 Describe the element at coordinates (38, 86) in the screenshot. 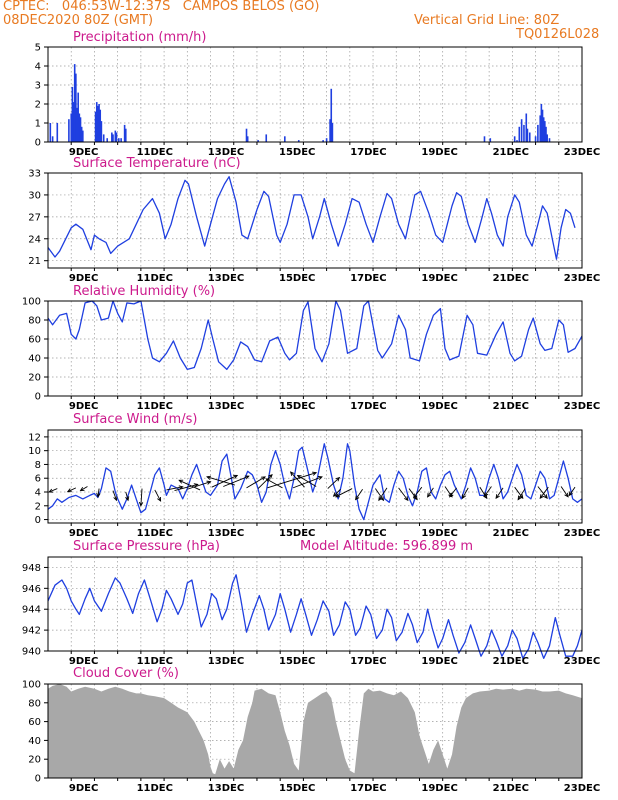

I see `y-tick-label: 3` at that location.